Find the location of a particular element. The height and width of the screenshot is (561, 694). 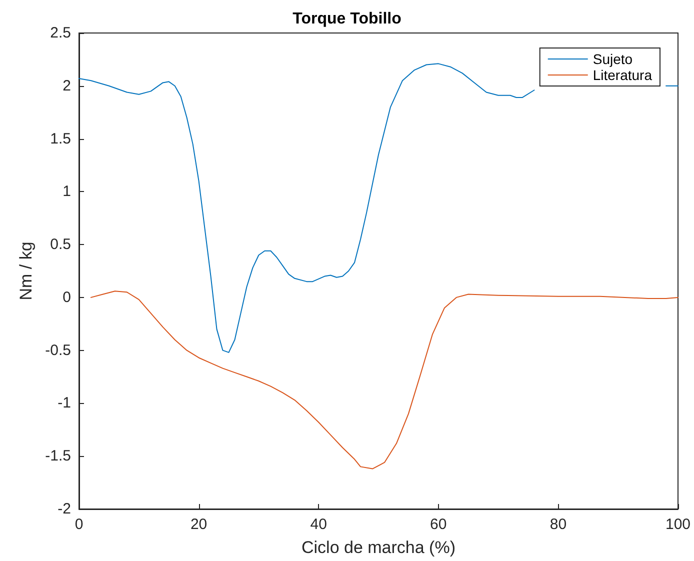

legend-label: Sujeto is located at coordinates (612, 59).